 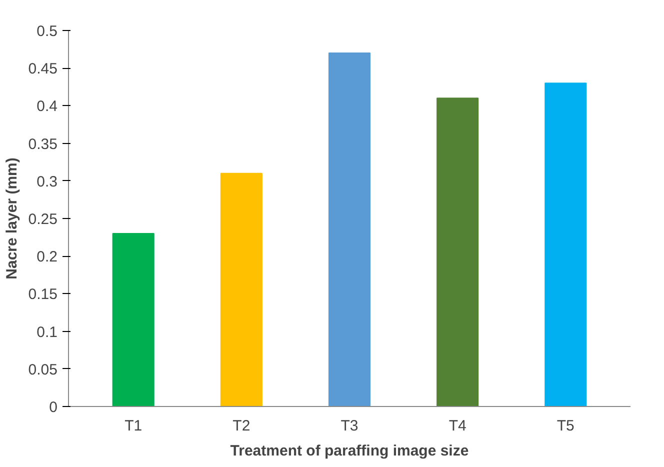 I want to click on y-tick-label: 0.1, so click(x=47, y=332).